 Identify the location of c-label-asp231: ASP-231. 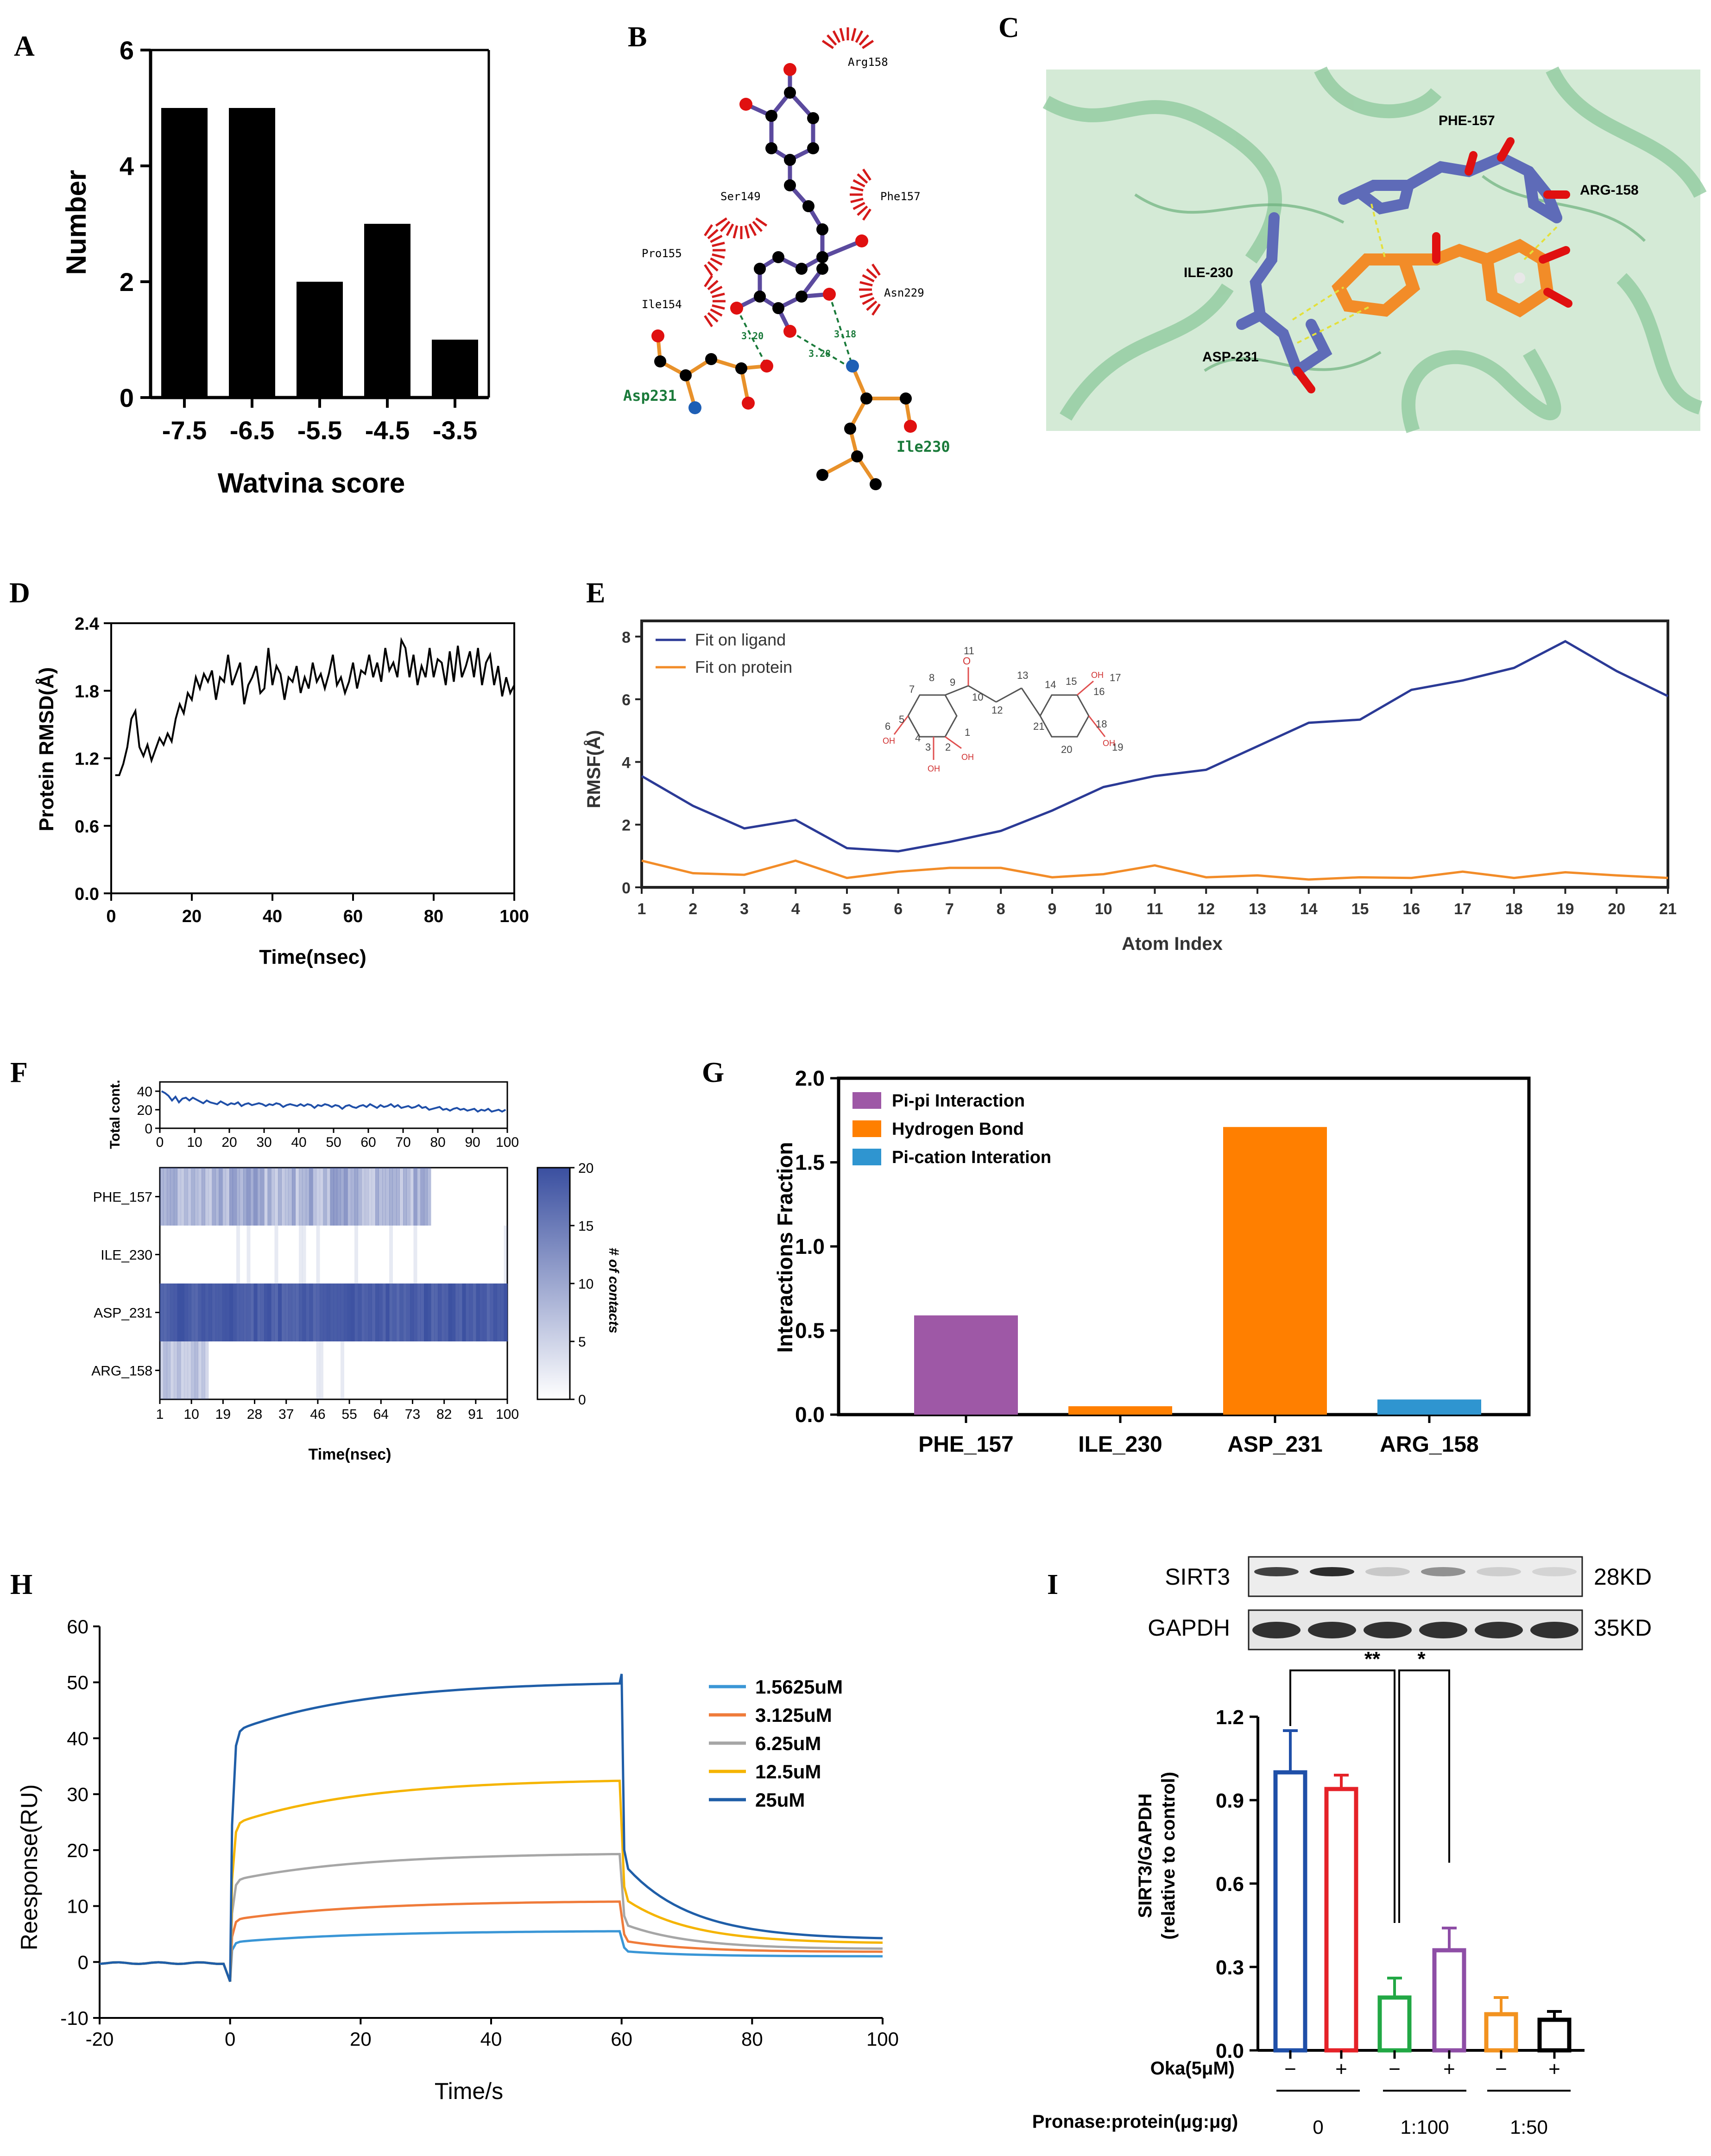
(1230, 357).